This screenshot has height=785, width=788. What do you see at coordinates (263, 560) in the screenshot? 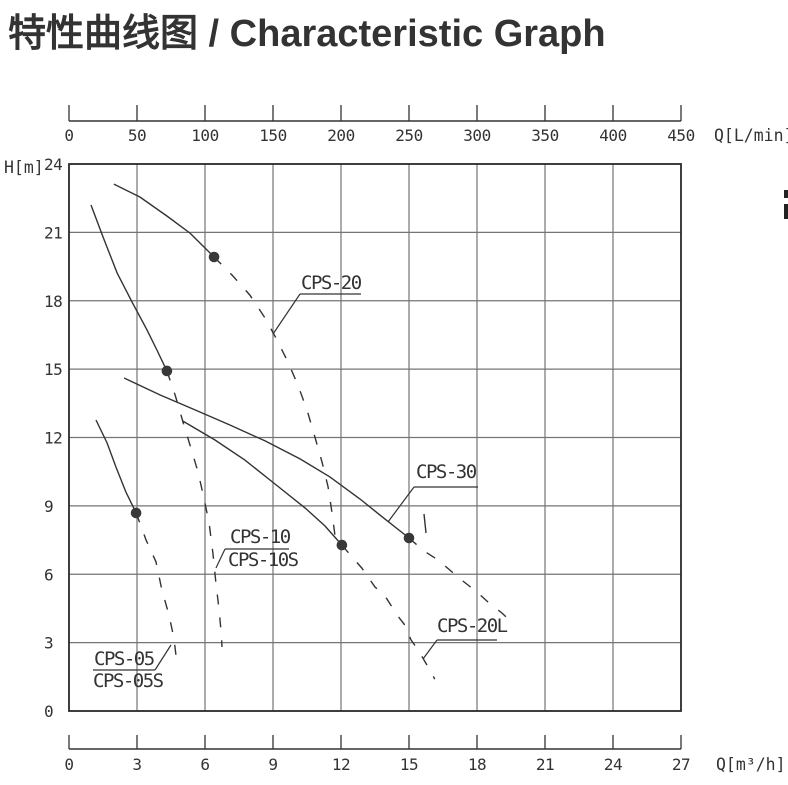
I see `curve-label-cps-10-10s-text-1: CPS-10S` at bounding box center [263, 560].